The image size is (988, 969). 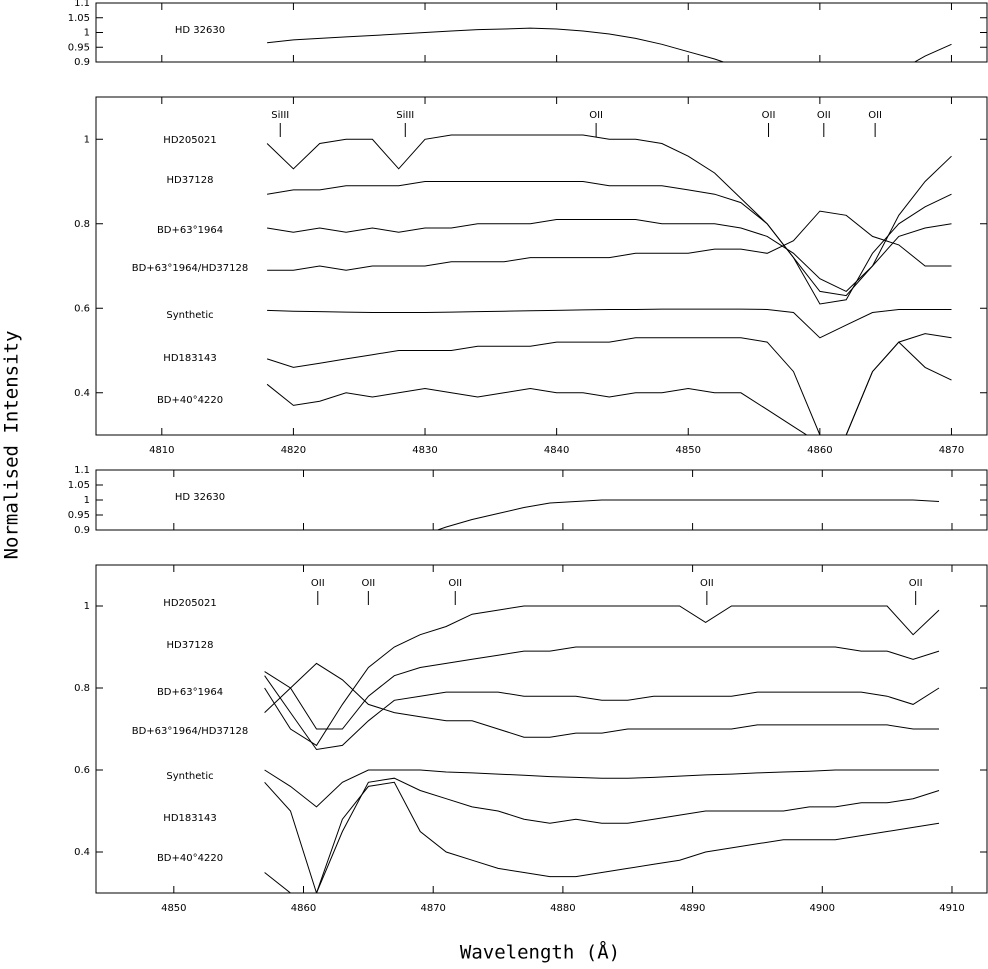 I want to click on x-tick-label: 4830, so click(x=424, y=450).